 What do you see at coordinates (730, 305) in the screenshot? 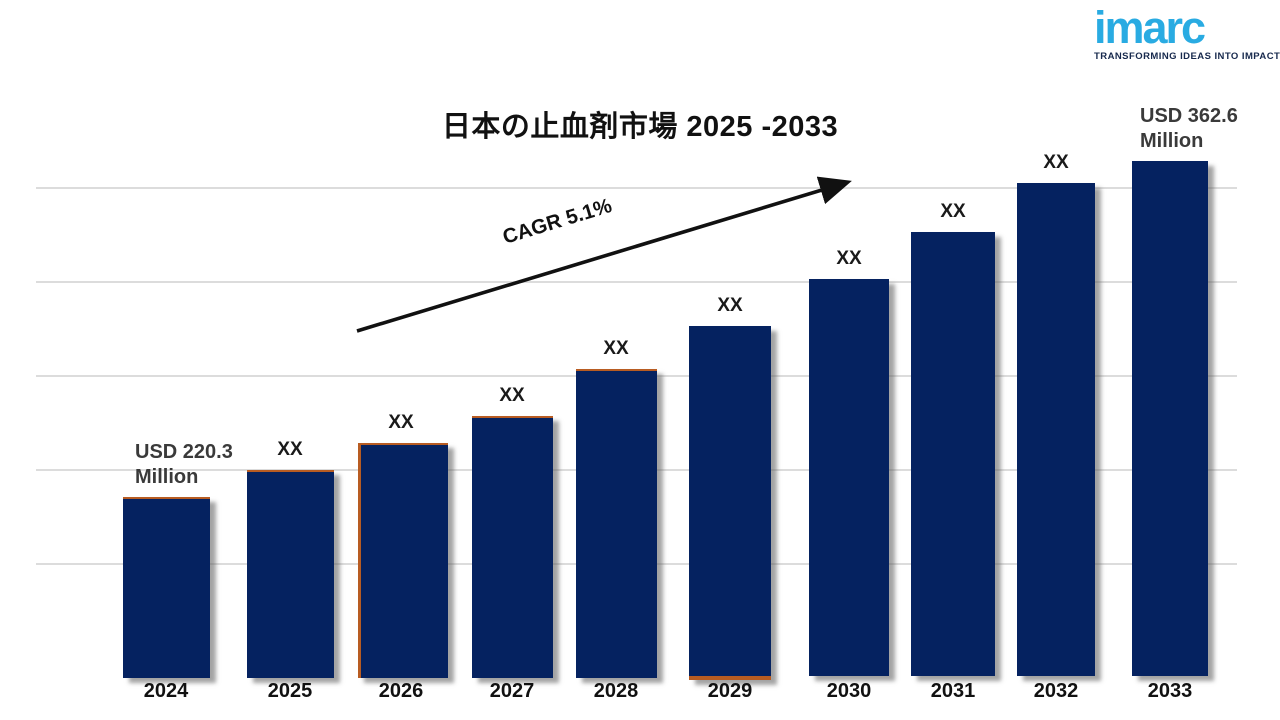
I see `value-label-2029: XX` at bounding box center [730, 305].